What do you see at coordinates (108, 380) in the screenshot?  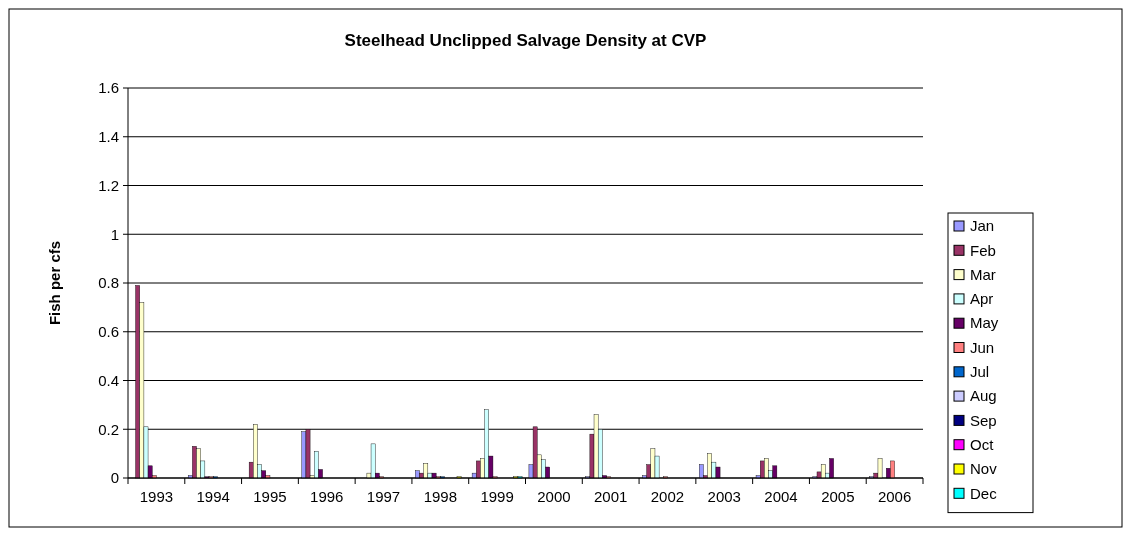 I see `y-tick-label: 0.4` at bounding box center [108, 380].